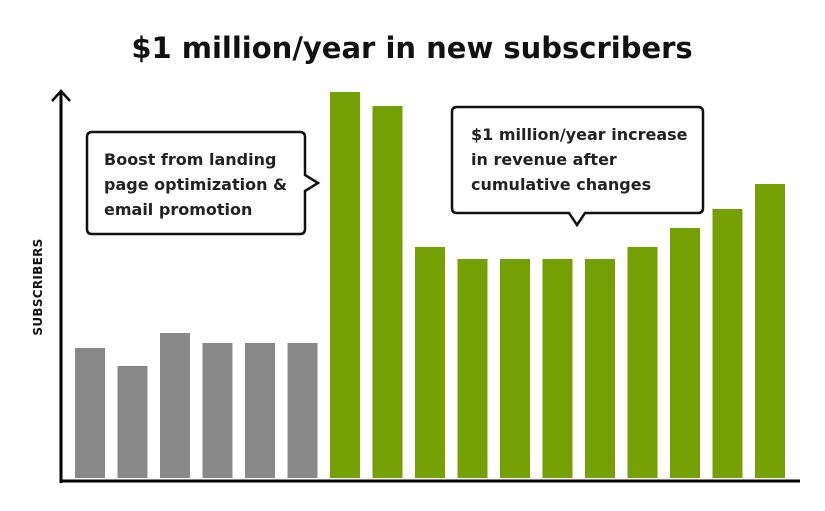 This screenshot has width=825, height=511. What do you see at coordinates (544, 159) in the screenshot?
I see `callout-line: in revenue after` at bounding box center [544, 159].